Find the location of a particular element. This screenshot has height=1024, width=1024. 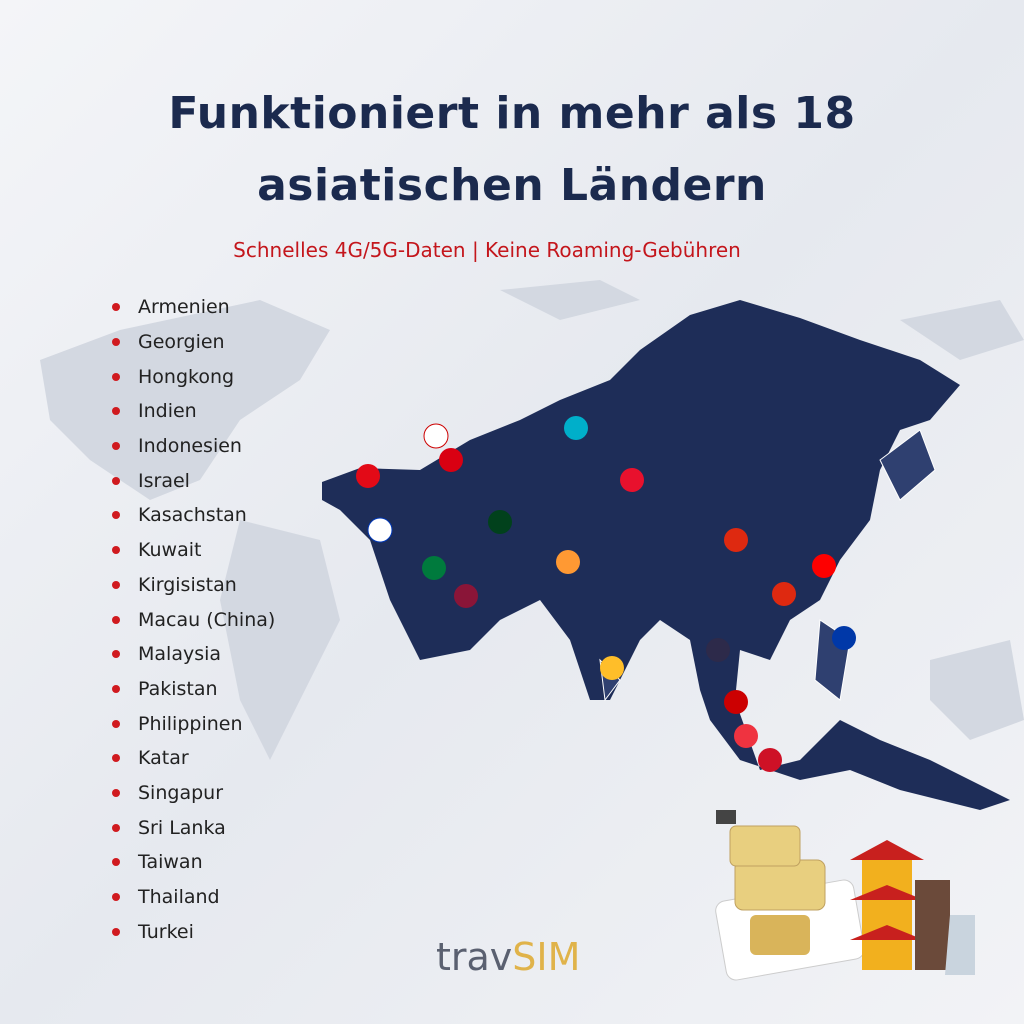

country-item: Hongkong is located at coordinates (193, 376).